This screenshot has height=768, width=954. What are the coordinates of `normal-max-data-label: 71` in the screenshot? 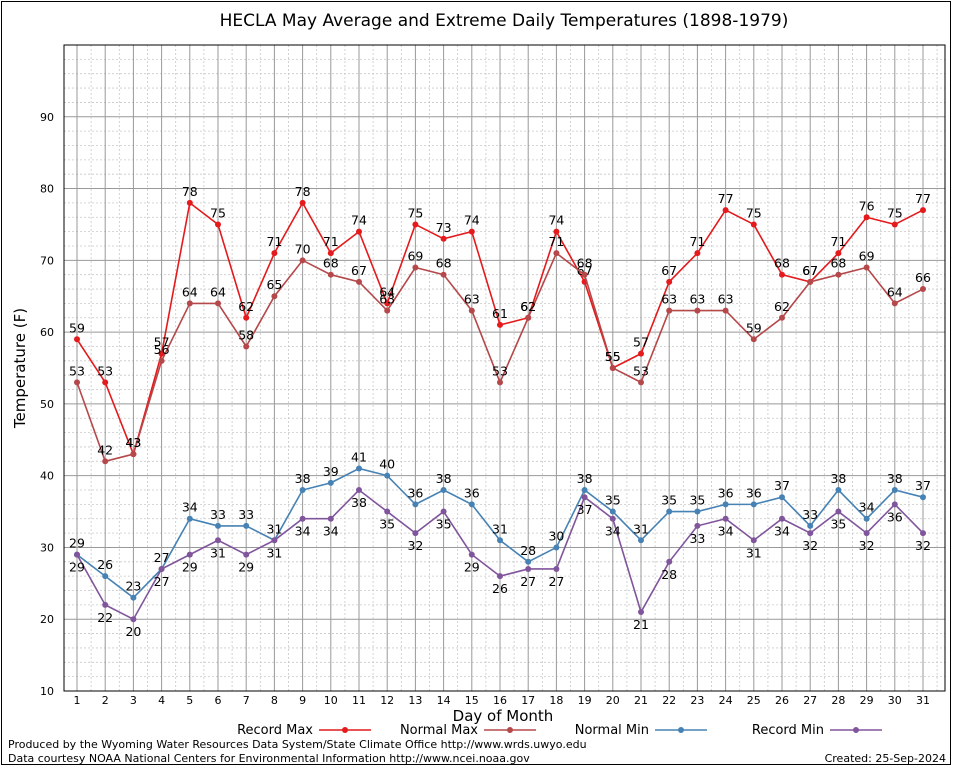 It's located at (556, 241).